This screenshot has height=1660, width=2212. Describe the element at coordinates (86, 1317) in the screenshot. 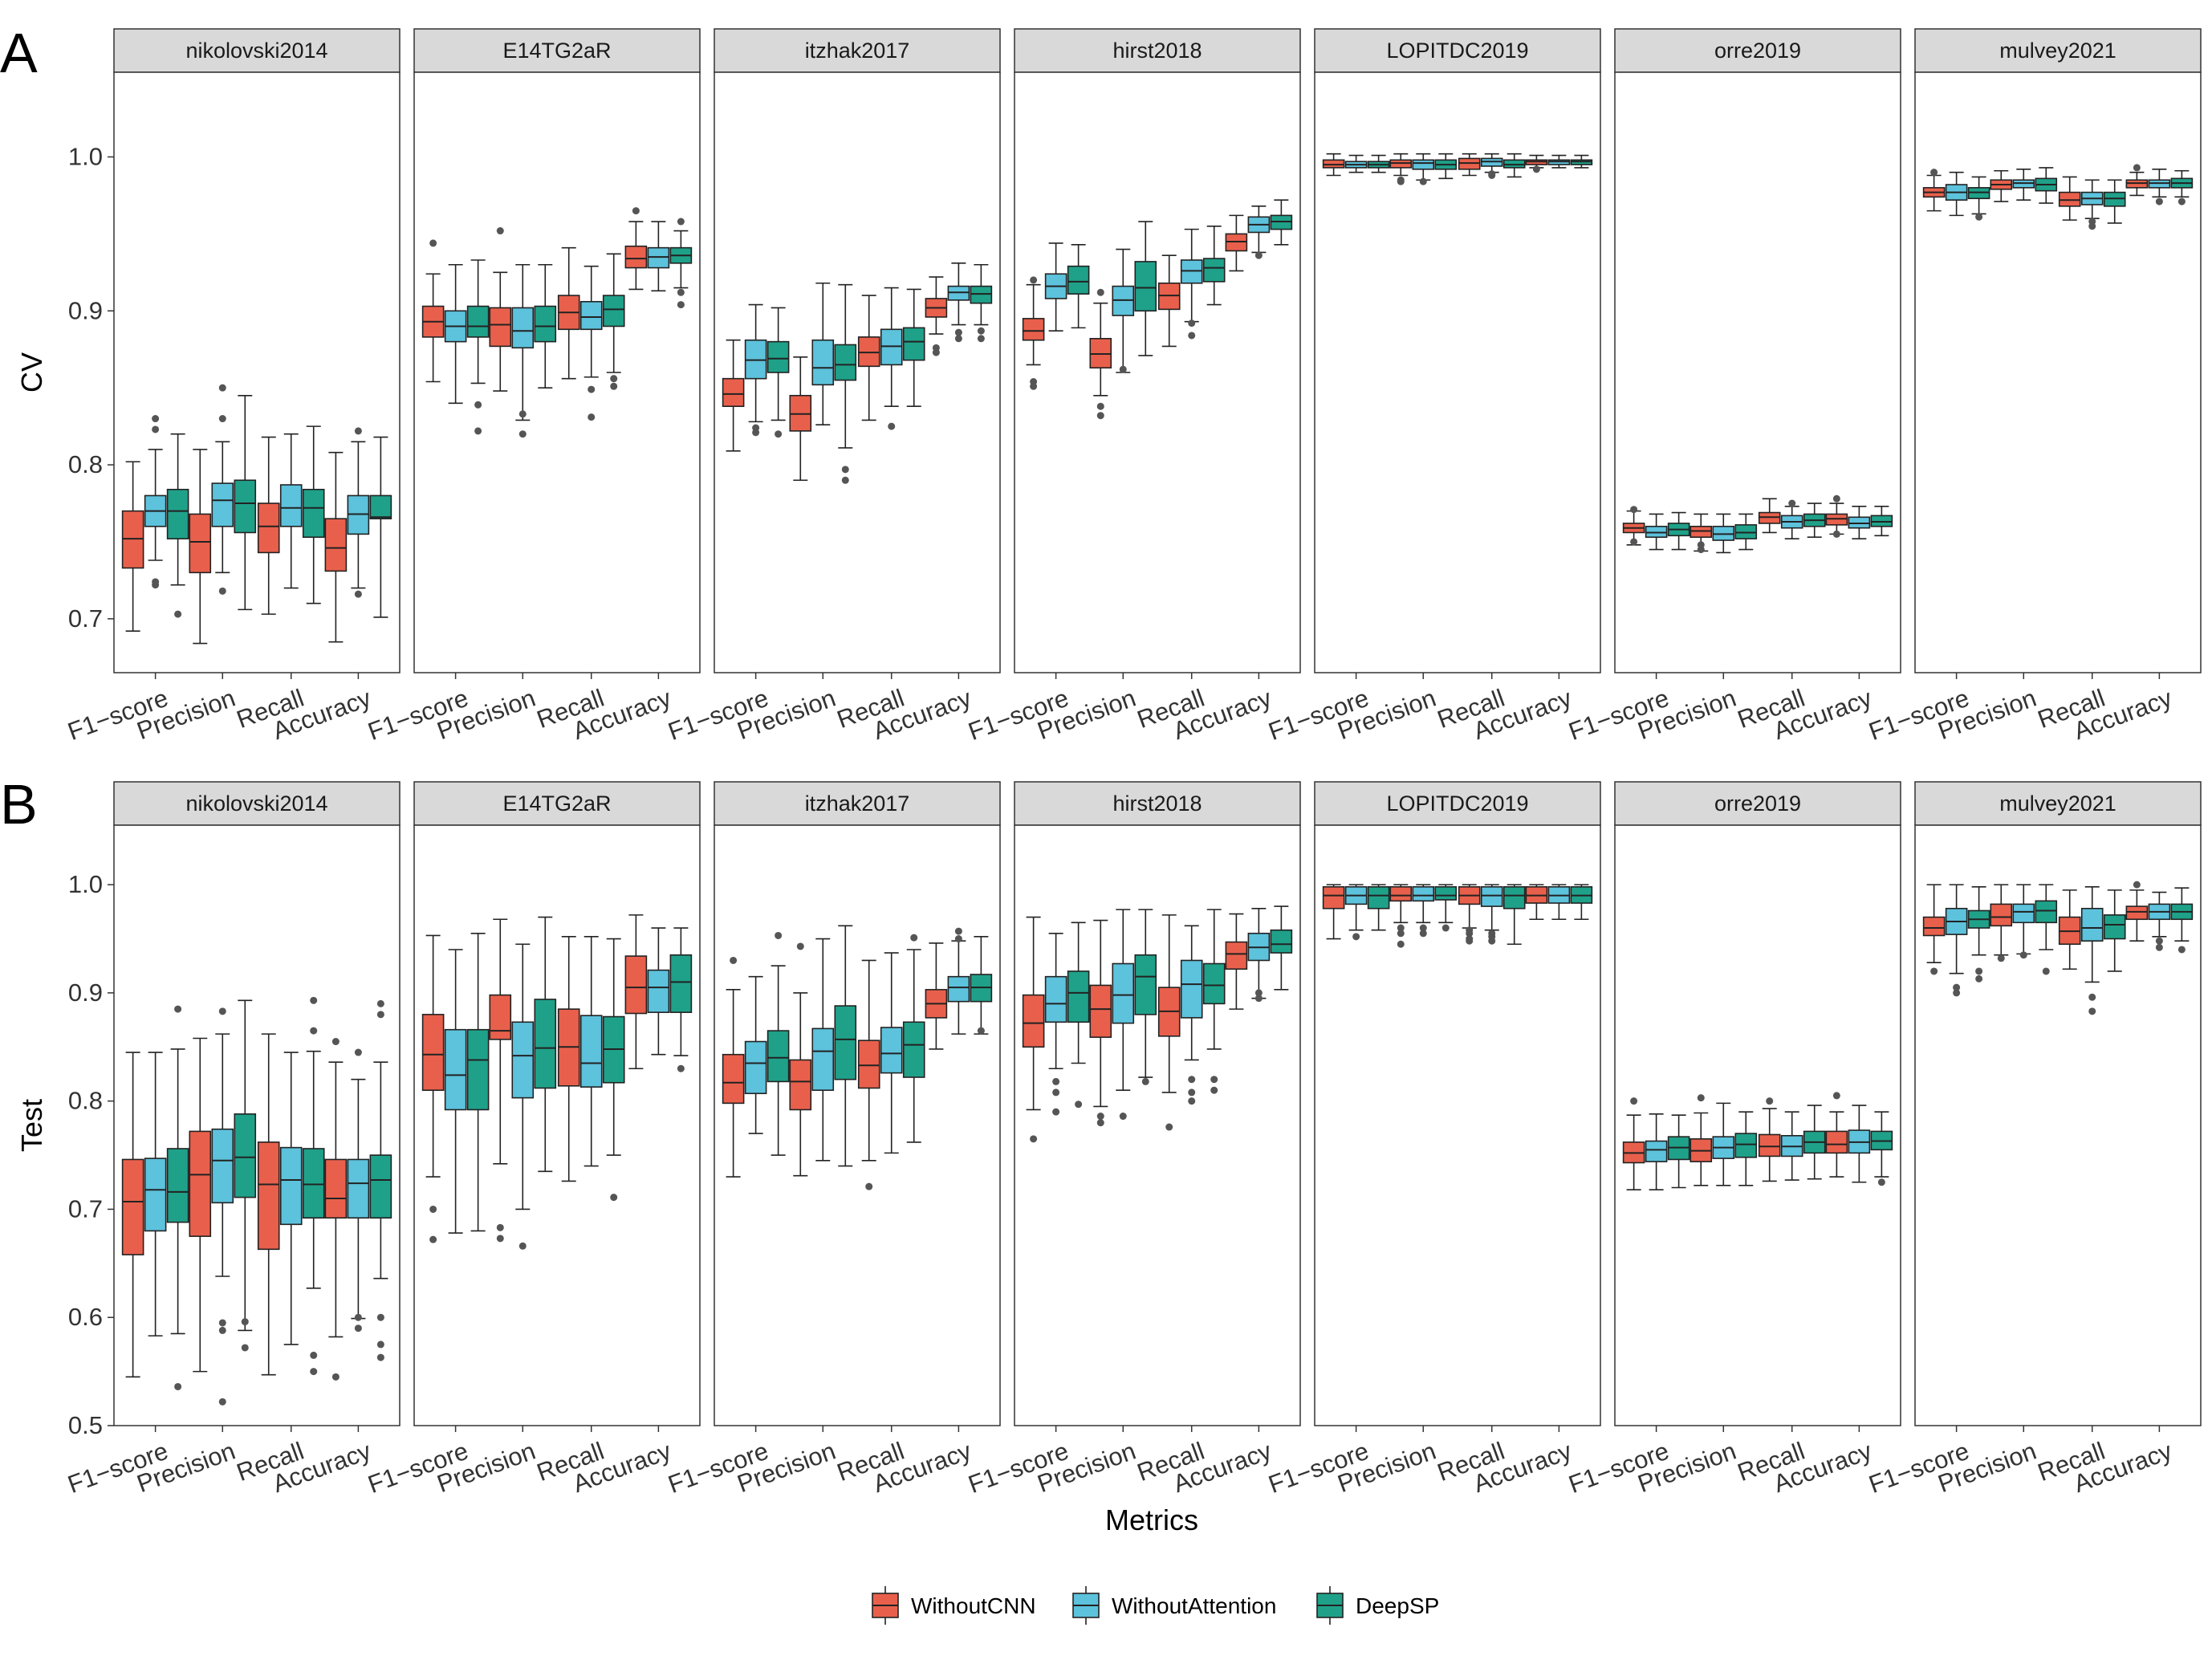

I see `y-tick-label: 0.6` at that location.